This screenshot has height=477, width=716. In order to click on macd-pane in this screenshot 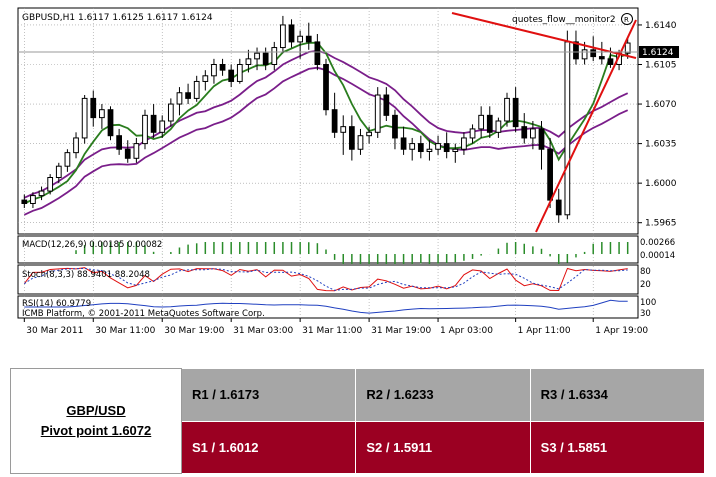, I will do `click(328, 249)`.